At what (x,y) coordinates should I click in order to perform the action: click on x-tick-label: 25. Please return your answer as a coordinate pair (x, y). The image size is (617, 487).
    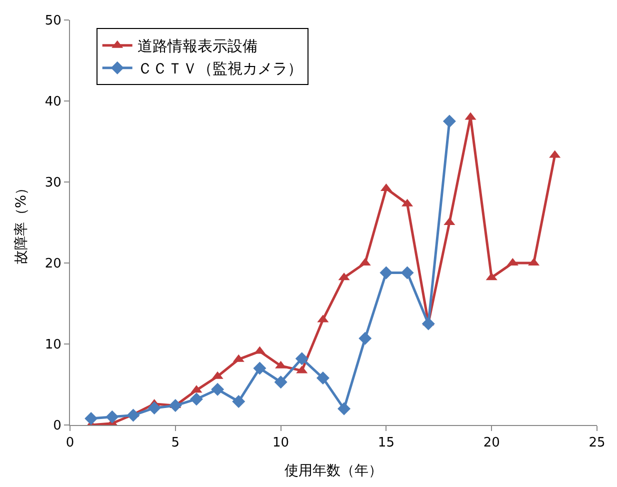
    Looking at the image, I should click on (597, 443).